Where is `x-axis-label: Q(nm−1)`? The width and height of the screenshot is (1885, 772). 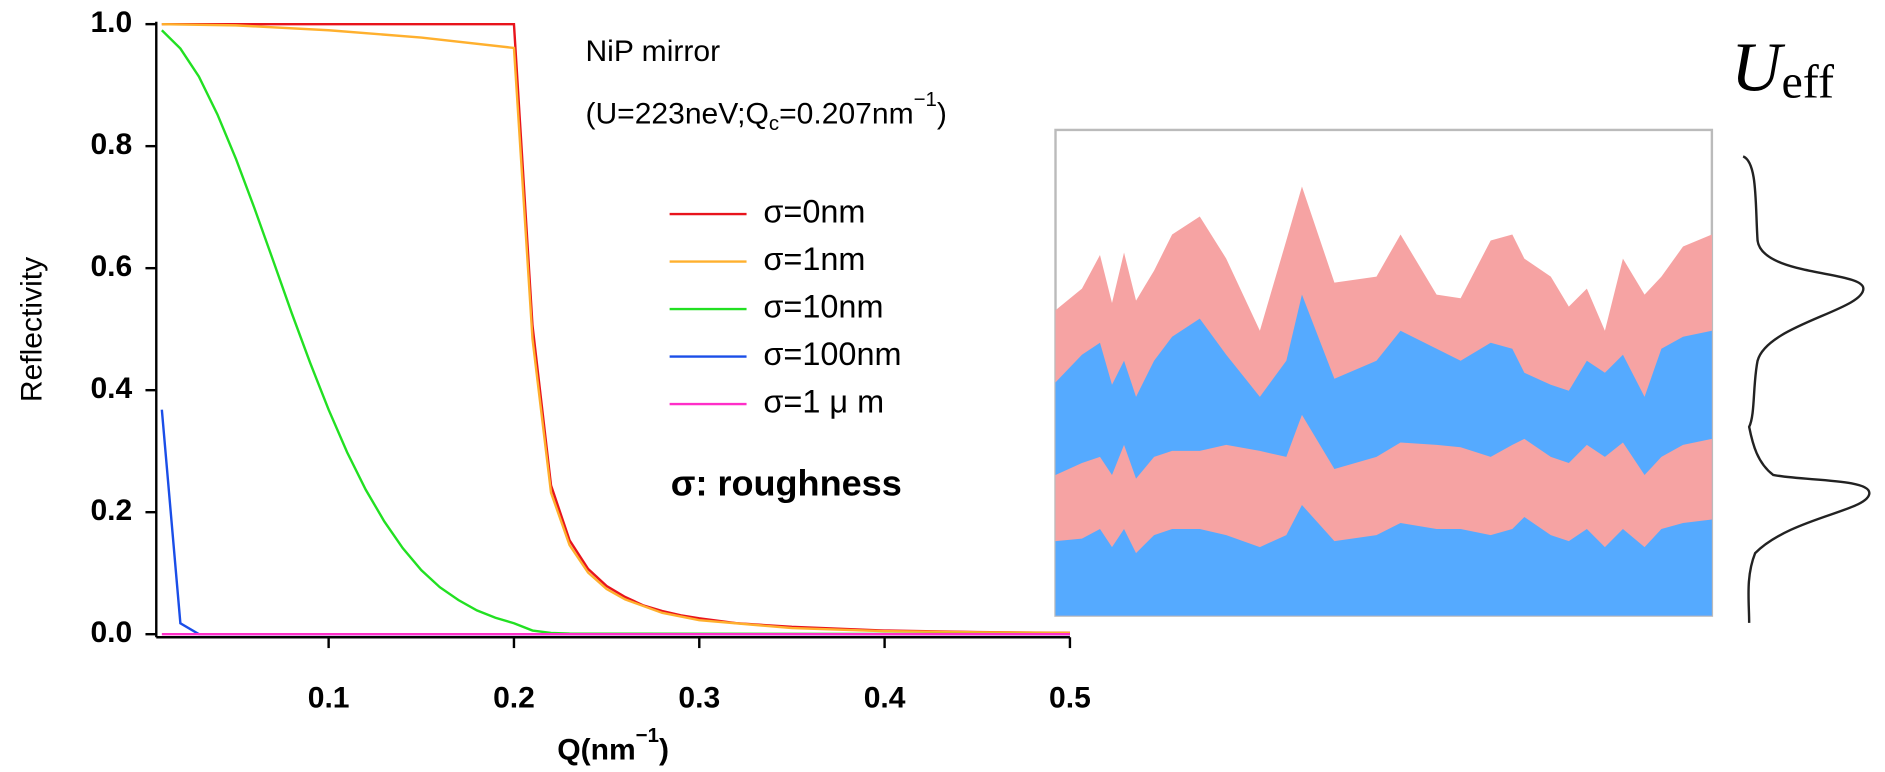 x-axis-label: Q(nm−1) is located at coordinates (613, 745).